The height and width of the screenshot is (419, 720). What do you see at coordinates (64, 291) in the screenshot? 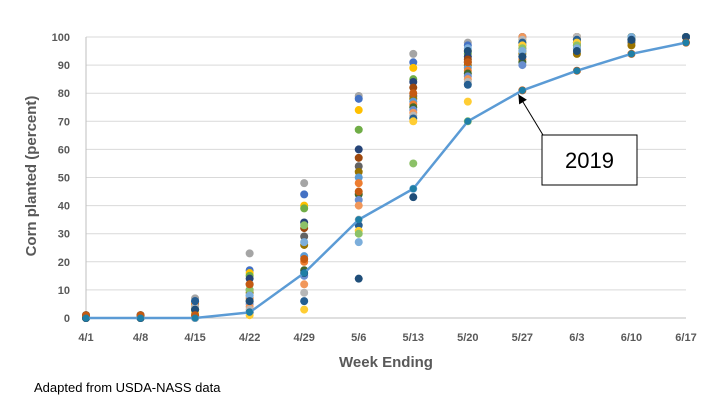
I see `y-tick-10: 10` at bounding box center [64, 291].